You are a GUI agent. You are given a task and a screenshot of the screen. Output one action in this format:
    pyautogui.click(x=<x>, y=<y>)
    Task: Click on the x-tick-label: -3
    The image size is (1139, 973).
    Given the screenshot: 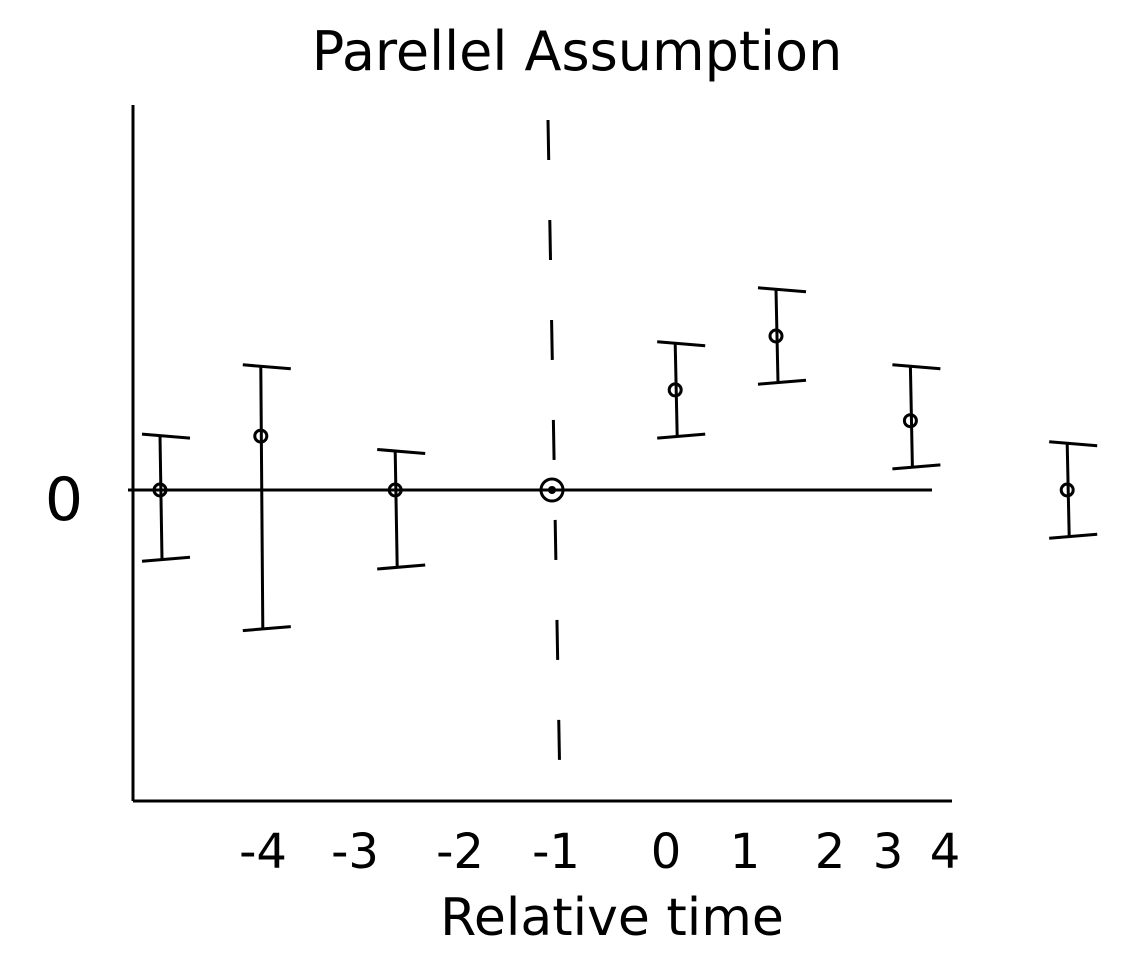 What is the action you would take?
    pyautogui.click(x=355, y=852)
    